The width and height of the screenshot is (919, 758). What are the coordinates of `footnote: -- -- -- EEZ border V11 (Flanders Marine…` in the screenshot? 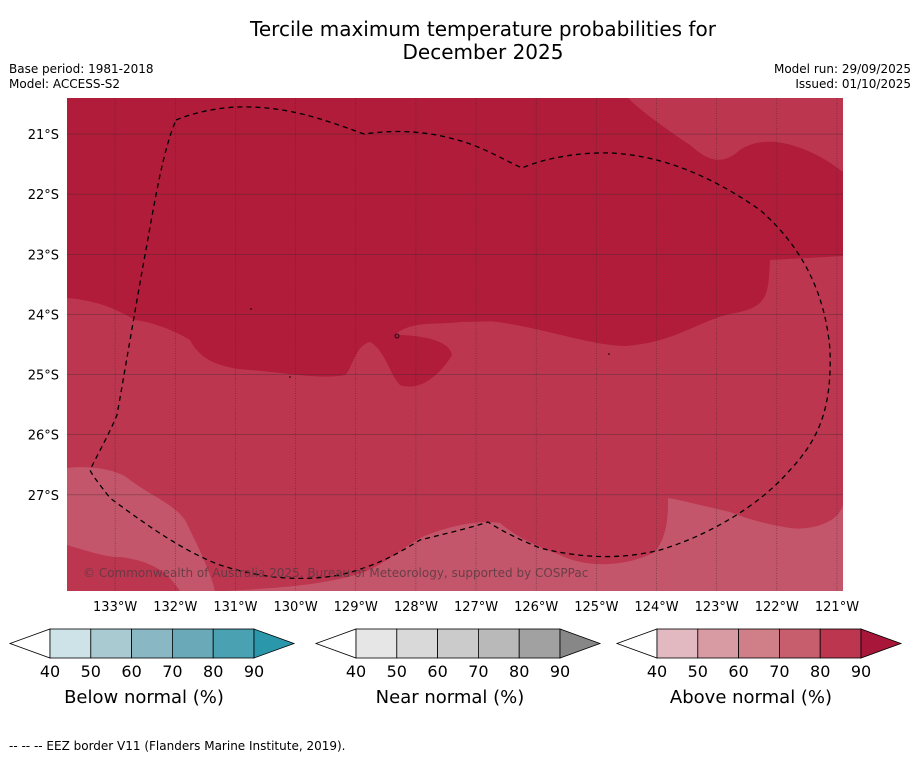 It's located at (177, 746).